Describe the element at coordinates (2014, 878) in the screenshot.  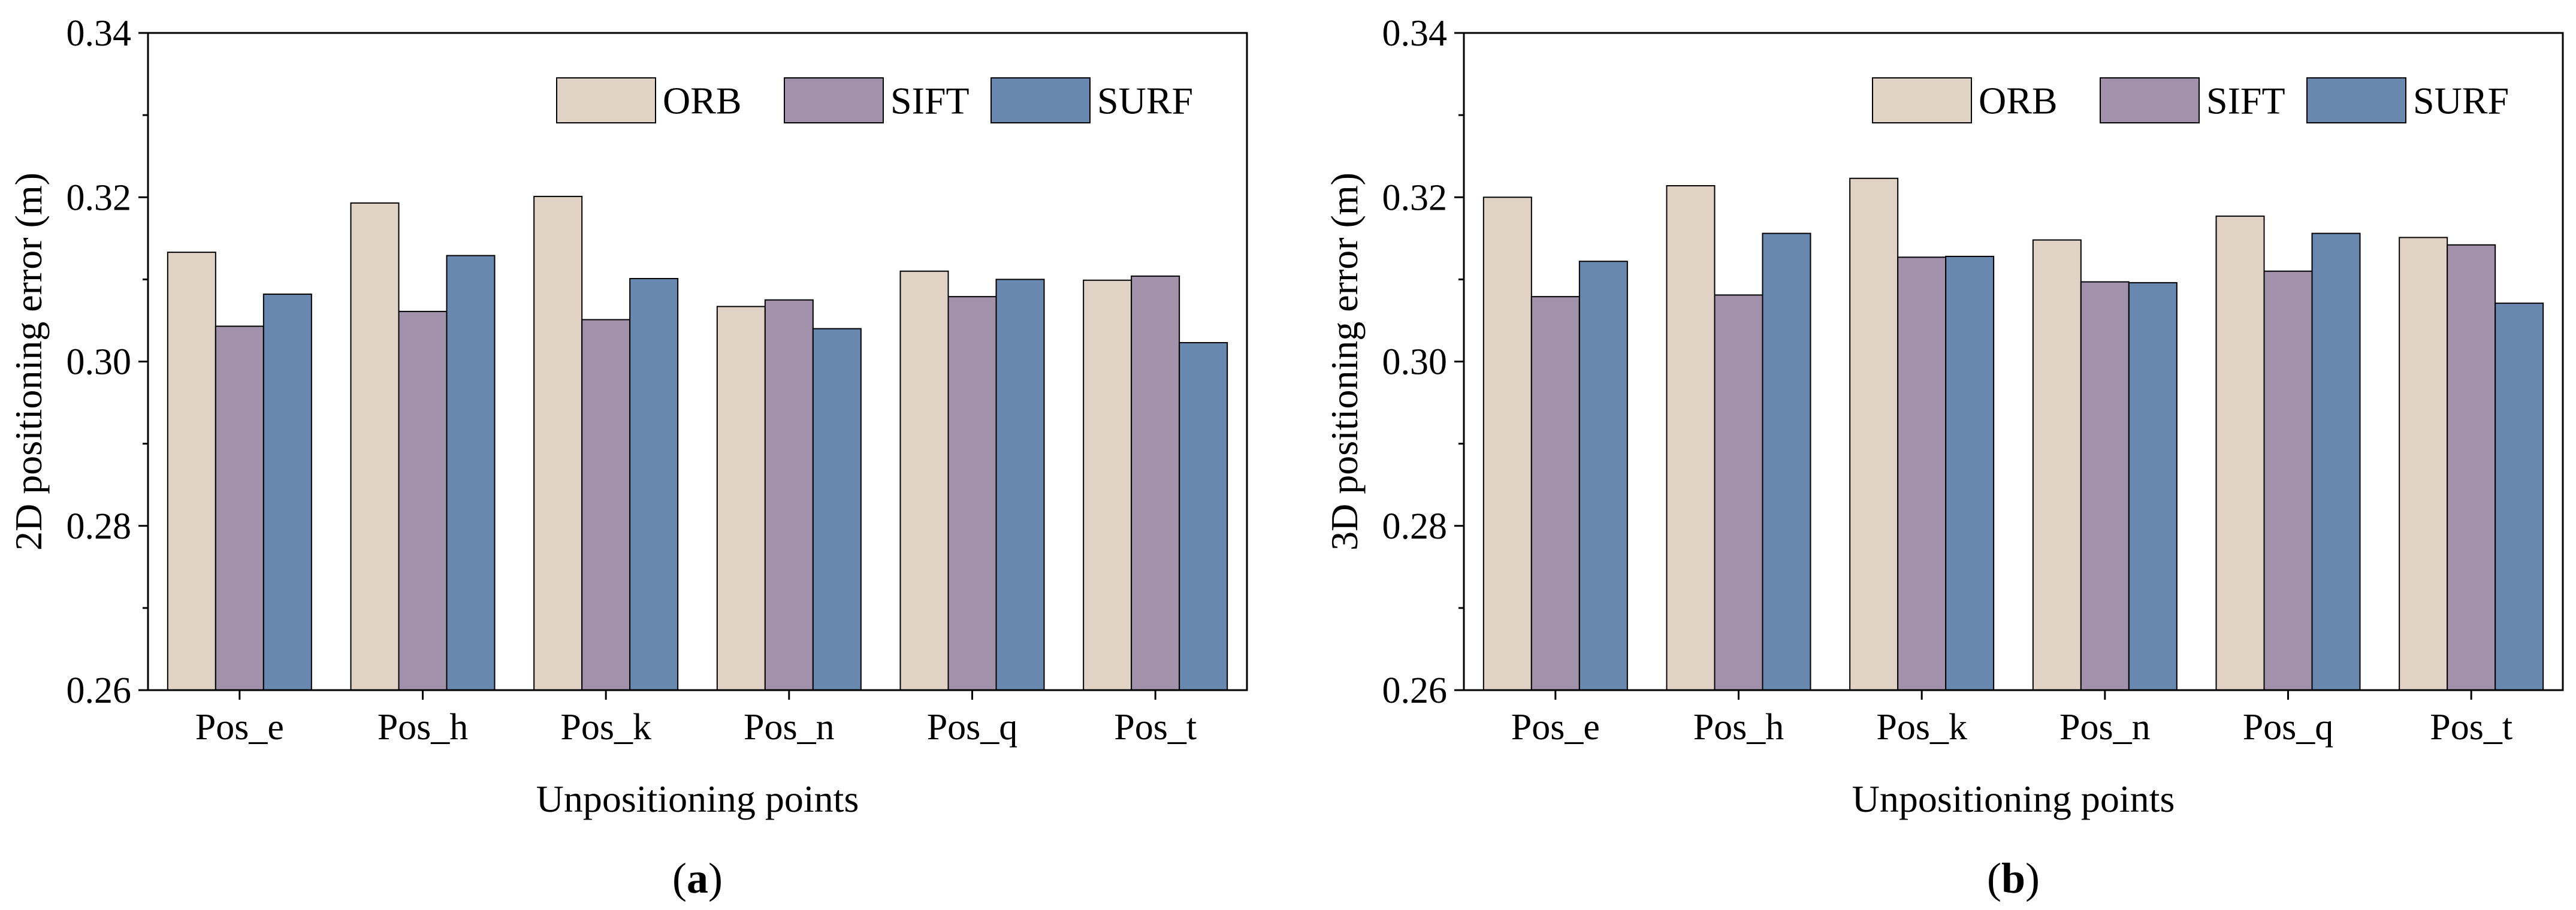
I see `panel-label: (b)` at that location.